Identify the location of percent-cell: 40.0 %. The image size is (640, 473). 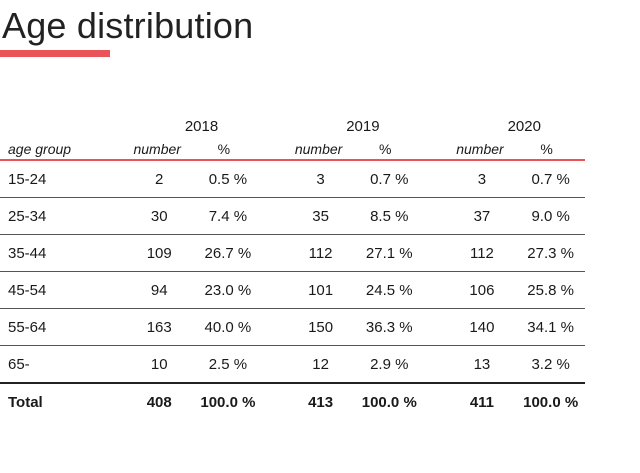
(224, 327).